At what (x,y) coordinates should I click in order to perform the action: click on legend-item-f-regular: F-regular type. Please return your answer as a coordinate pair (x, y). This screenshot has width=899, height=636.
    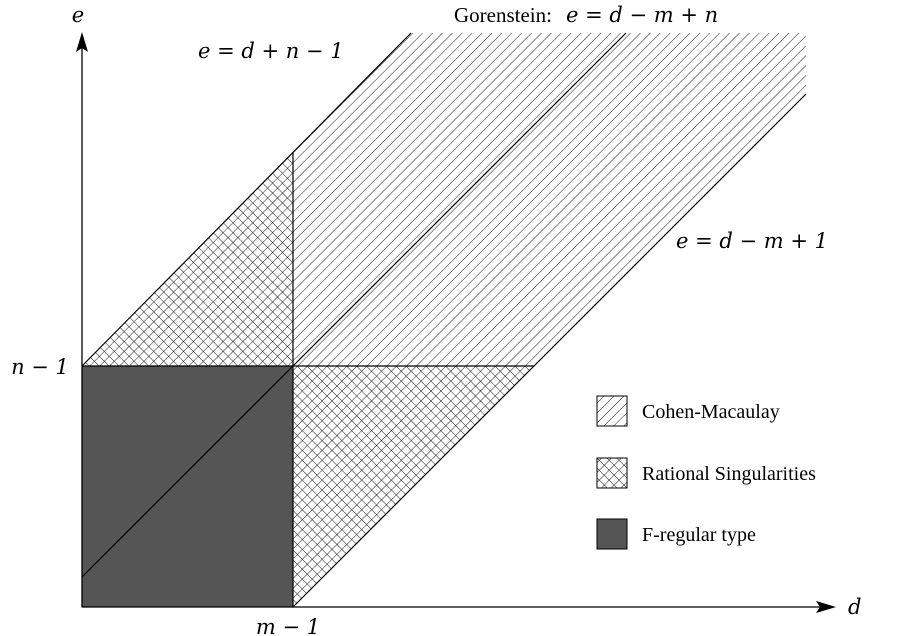
    Looking at the image, I should click on (676, 534).